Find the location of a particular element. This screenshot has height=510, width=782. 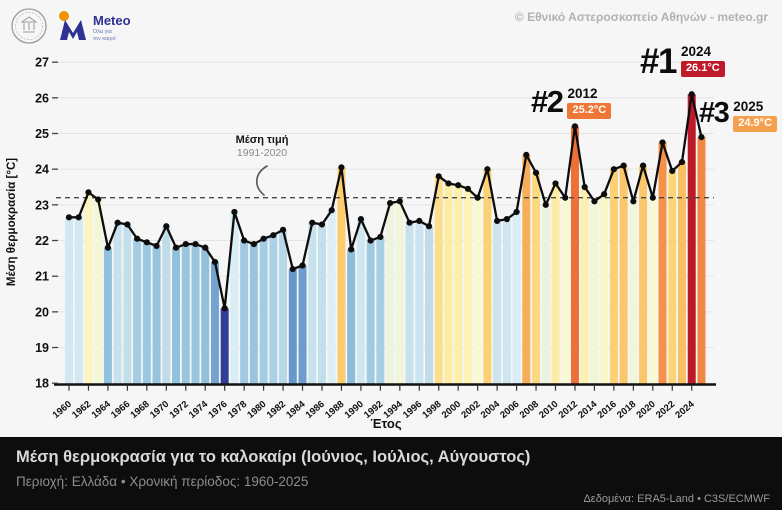

svg-text: 2004 is located at coordinates (491, 409).